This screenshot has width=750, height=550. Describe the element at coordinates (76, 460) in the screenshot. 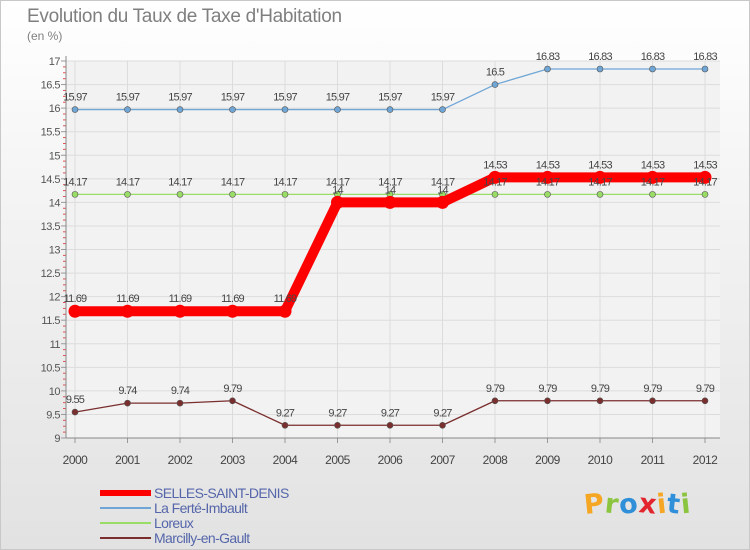

I see `x-tick-label: 2000` at that location.